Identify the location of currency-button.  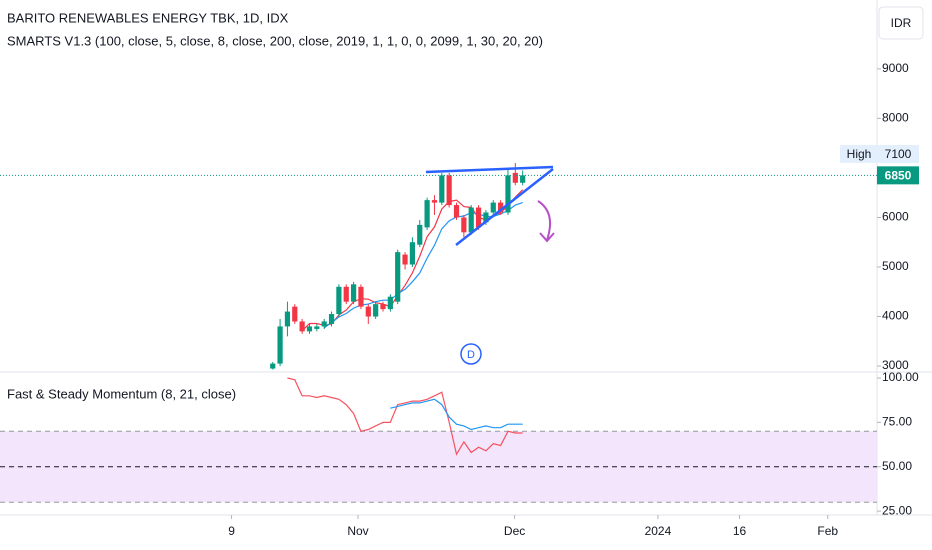
(901, 23).